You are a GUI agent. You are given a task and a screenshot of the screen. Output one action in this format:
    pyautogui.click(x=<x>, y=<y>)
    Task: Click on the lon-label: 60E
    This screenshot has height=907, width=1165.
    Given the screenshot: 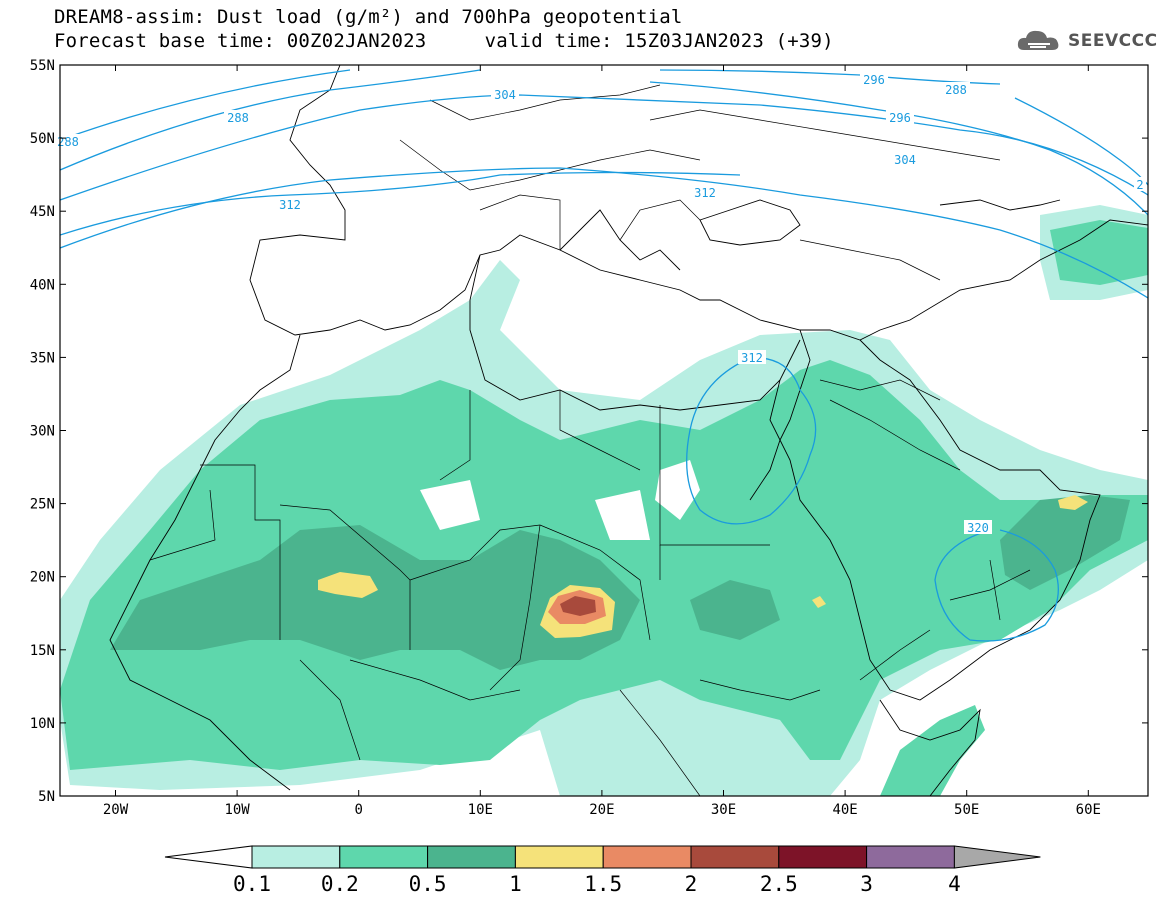 What is the action you would take?
    pyautogui.click(x=1088, y=810)
    